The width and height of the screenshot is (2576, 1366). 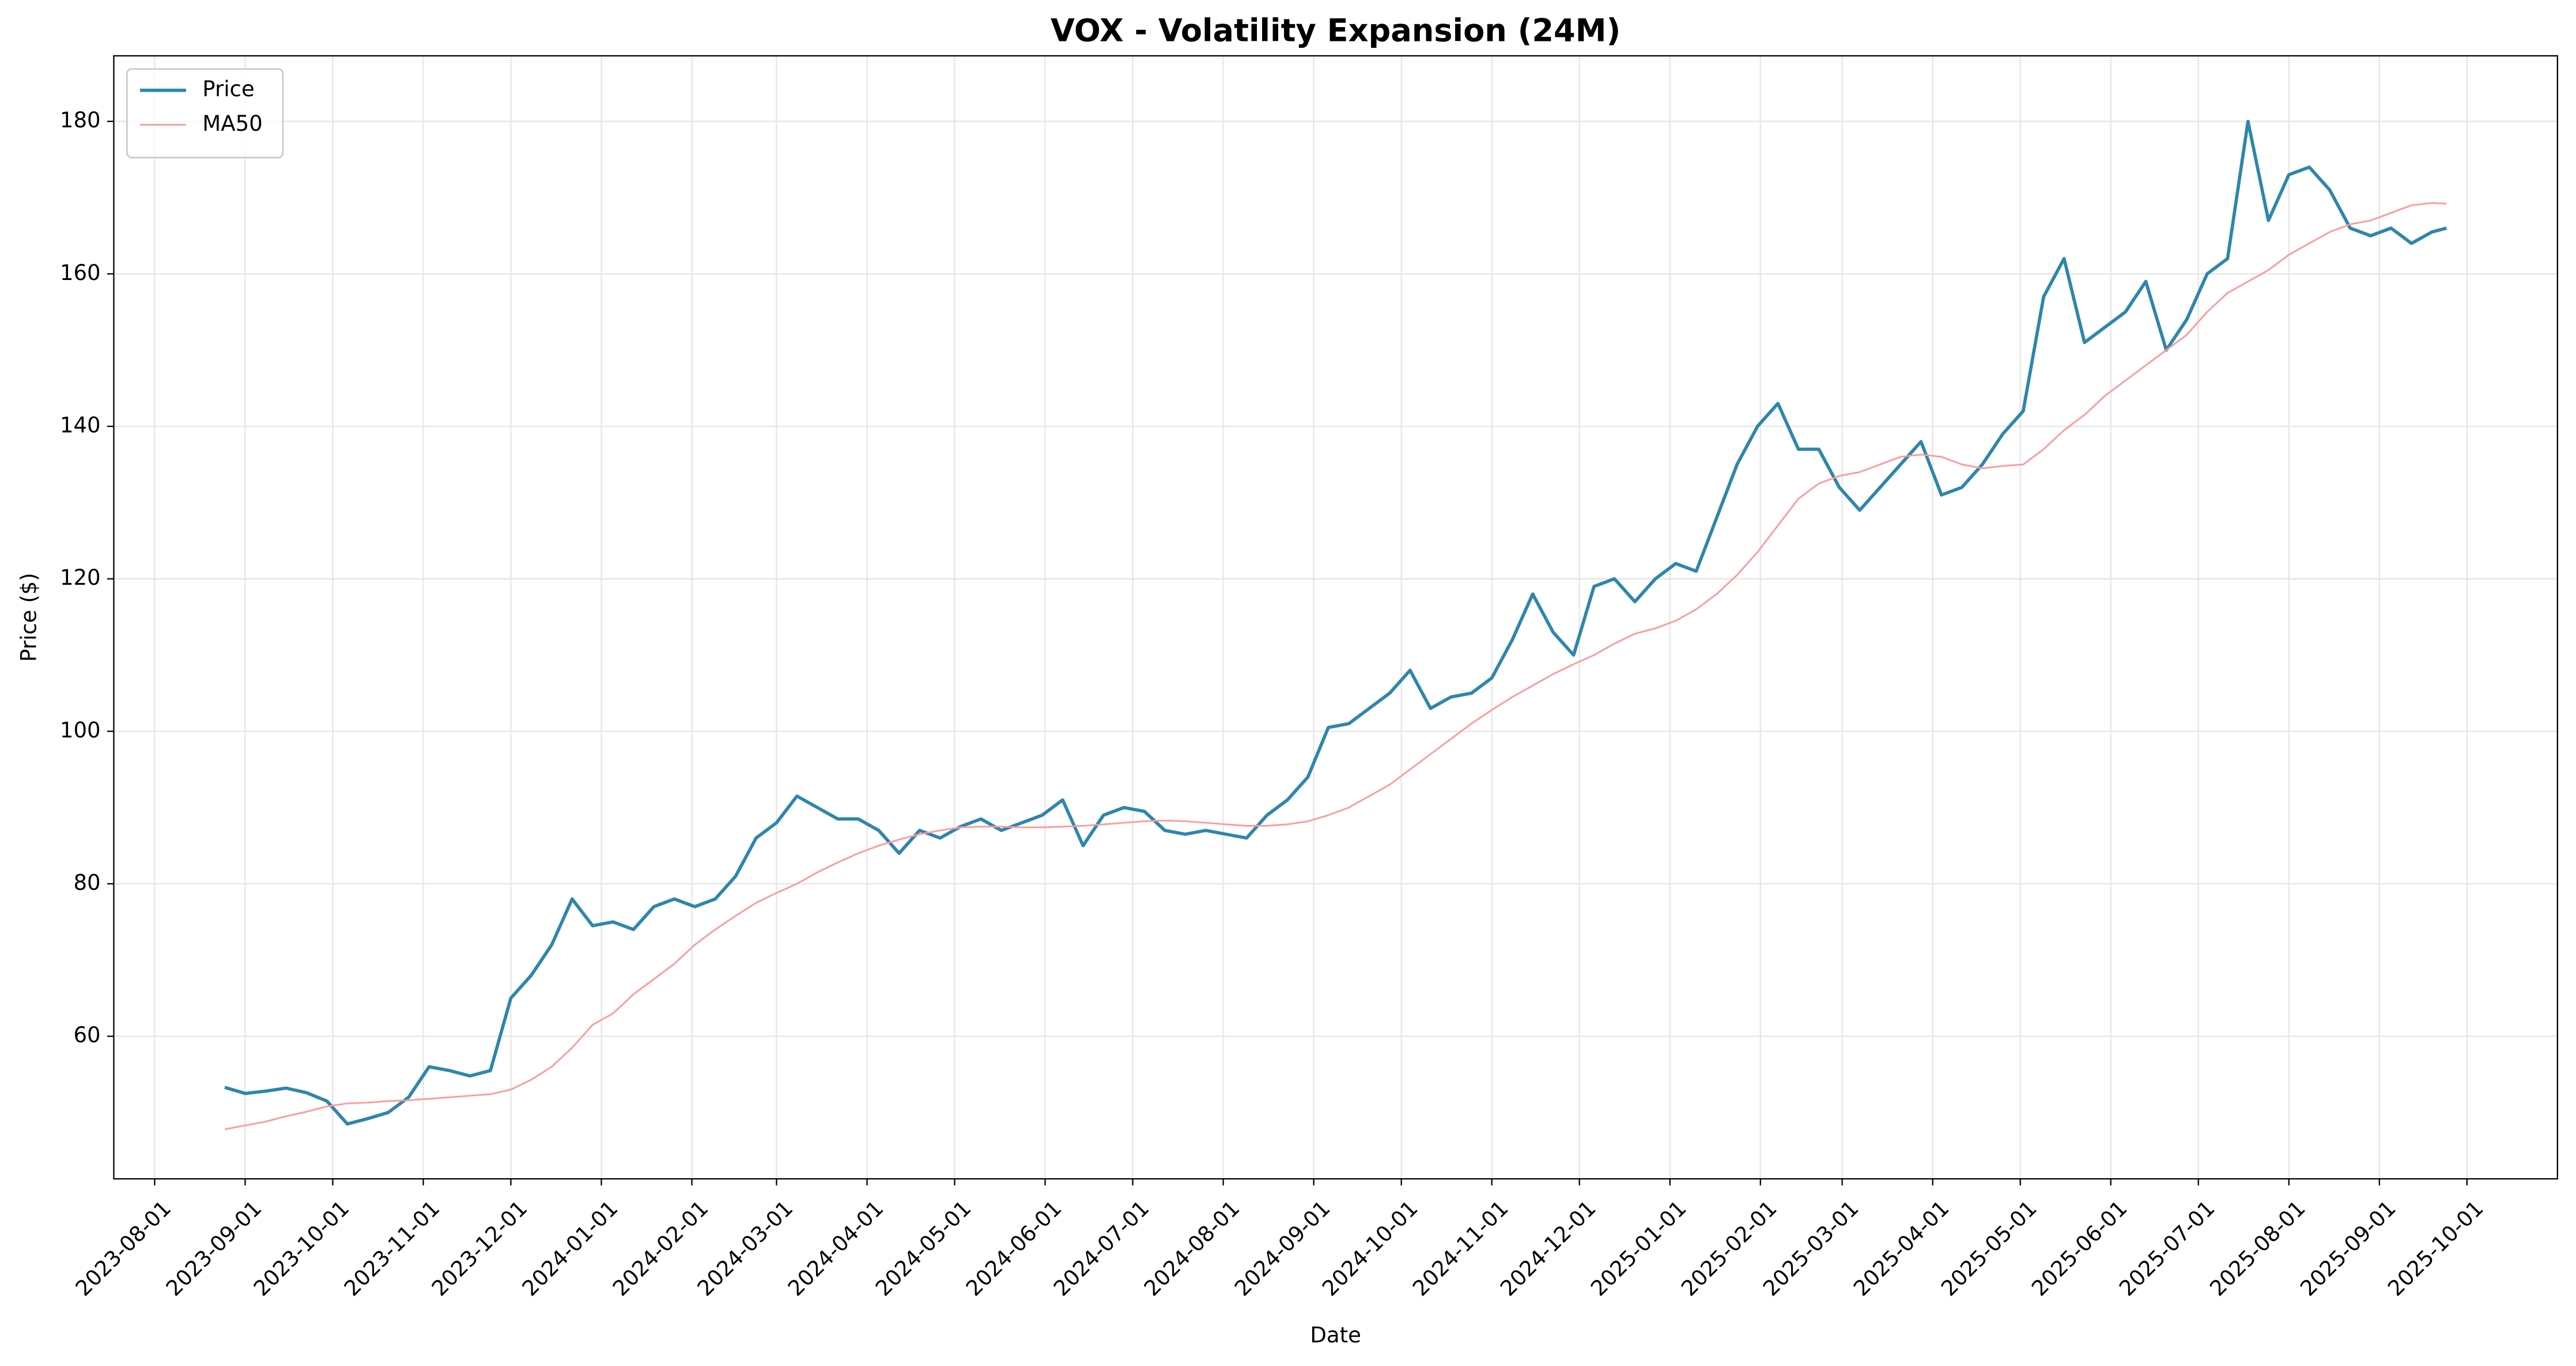 What do you see at coordinates (1638, 1248) in the screenshot?
I see `x-tick-label: 2025-01-01` at bounding box center [1638, 1248].